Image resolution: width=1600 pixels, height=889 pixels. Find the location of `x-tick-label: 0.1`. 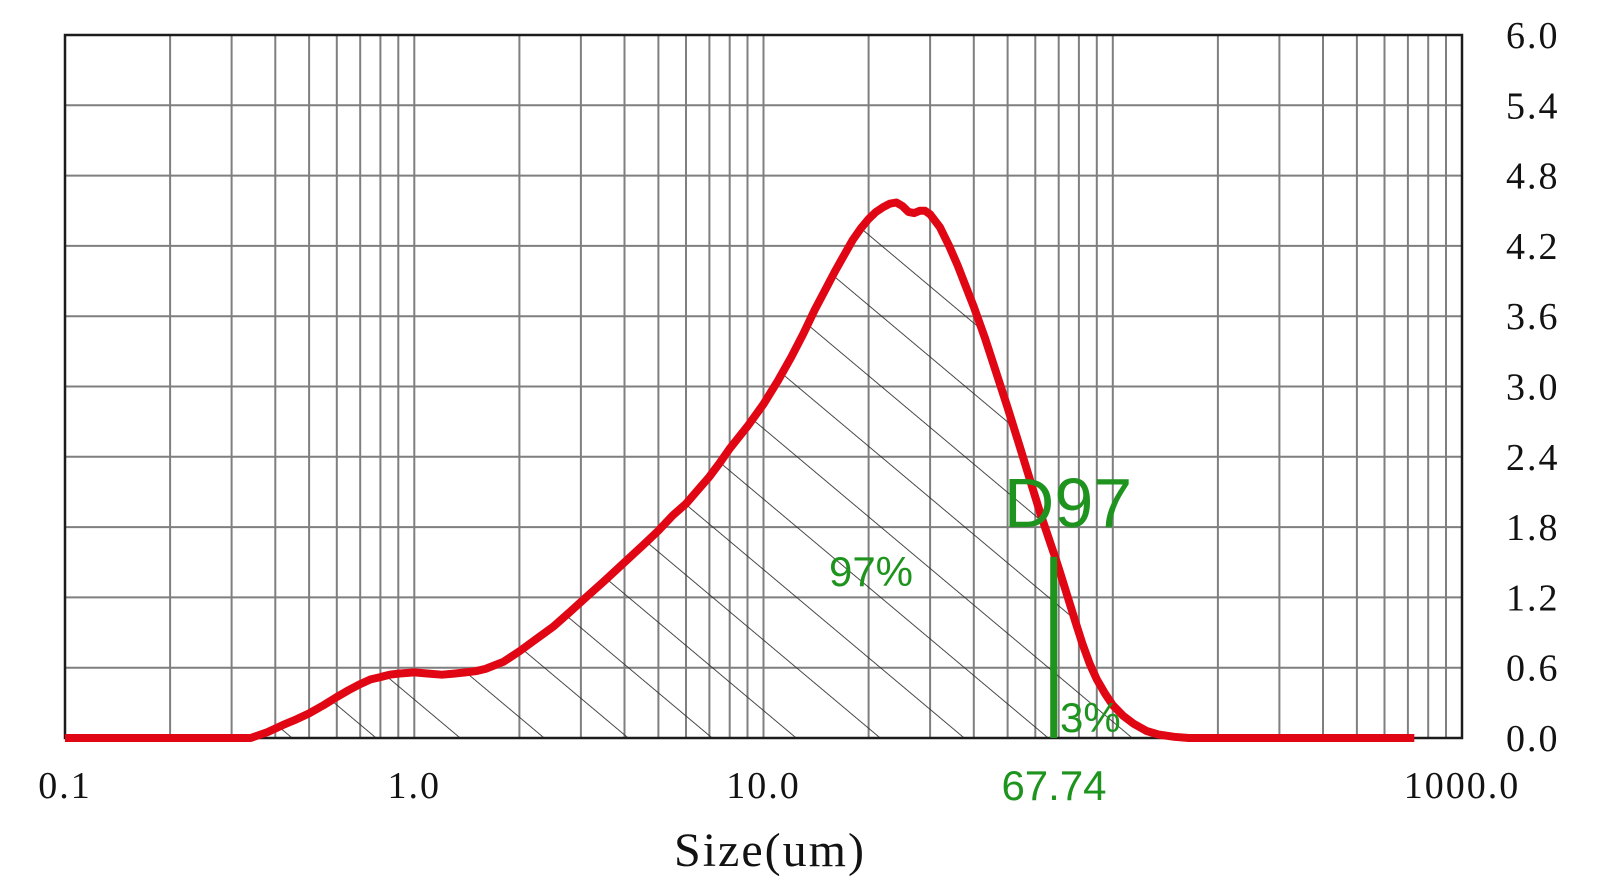

x-tick-label: 0.1 is located at coordinates (65, 786).